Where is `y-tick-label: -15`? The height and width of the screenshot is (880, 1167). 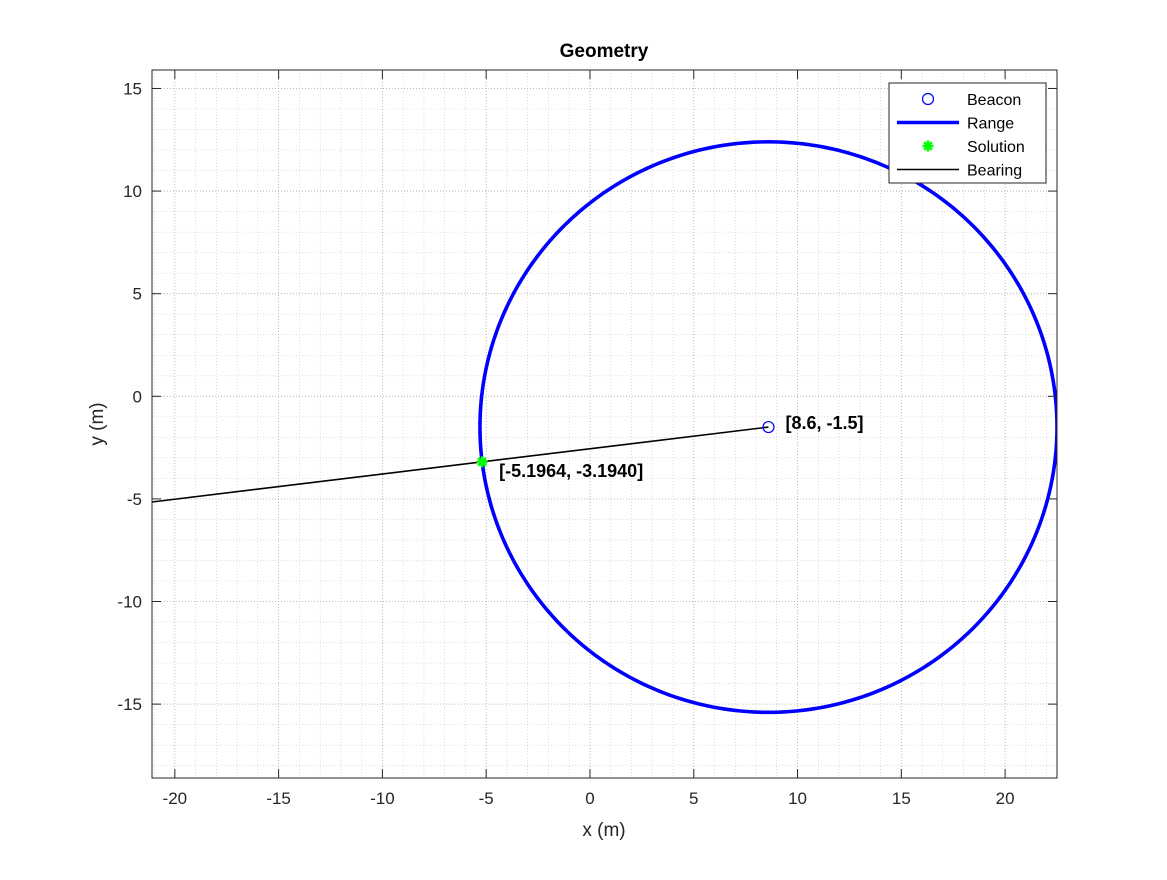
y-tick-label: -15 is located at coordinates (129, 704).